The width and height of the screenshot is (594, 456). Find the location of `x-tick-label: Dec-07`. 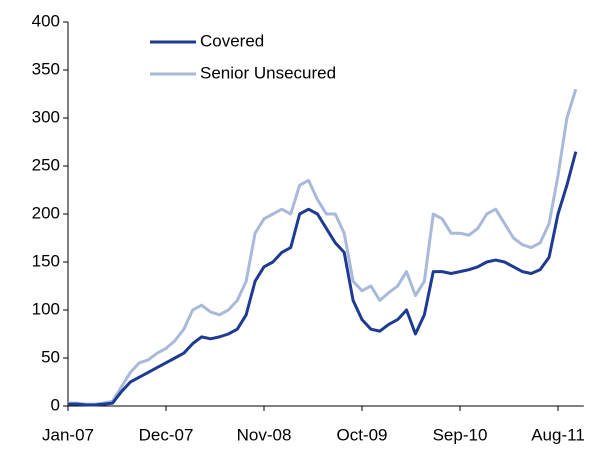

x-tick-label: Dec-07 is located at coordinates (166, 434).